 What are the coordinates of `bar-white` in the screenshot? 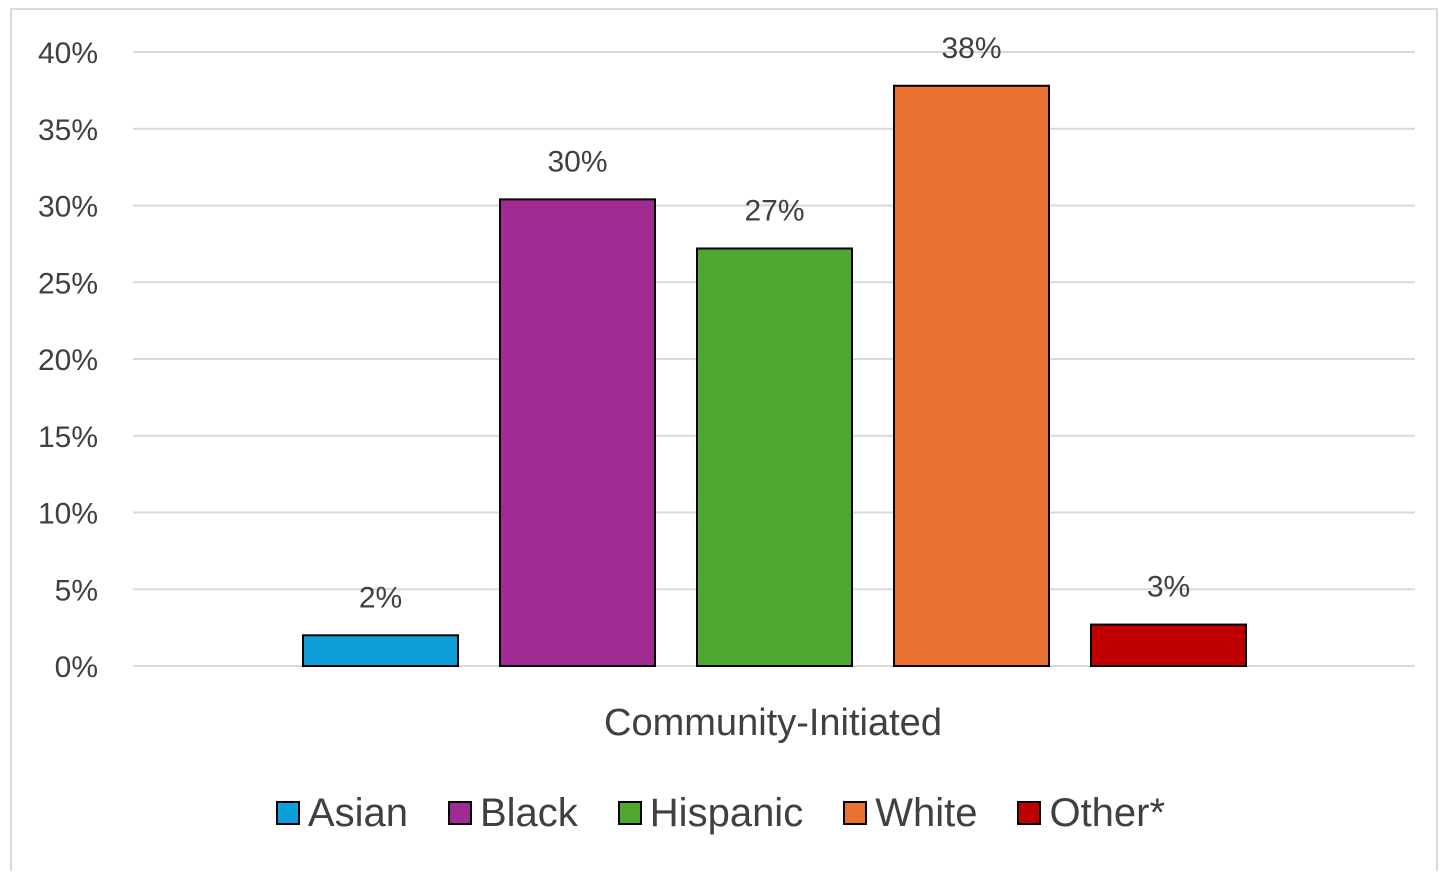 It's located at (971, 375).